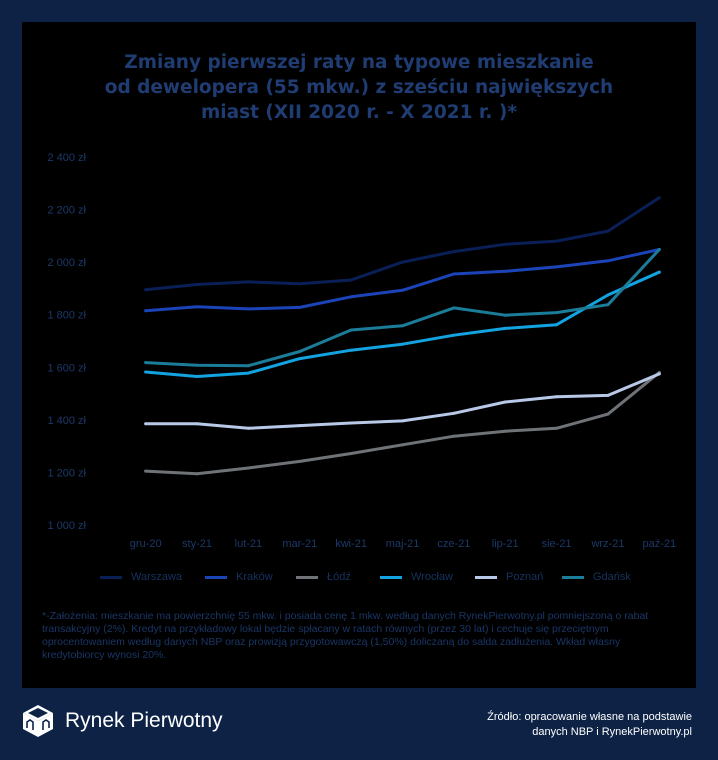 Image resolution: width=718 pixels, height=760 pixels. I want to click on x-tick-label: gru-20, so click(146, 544).